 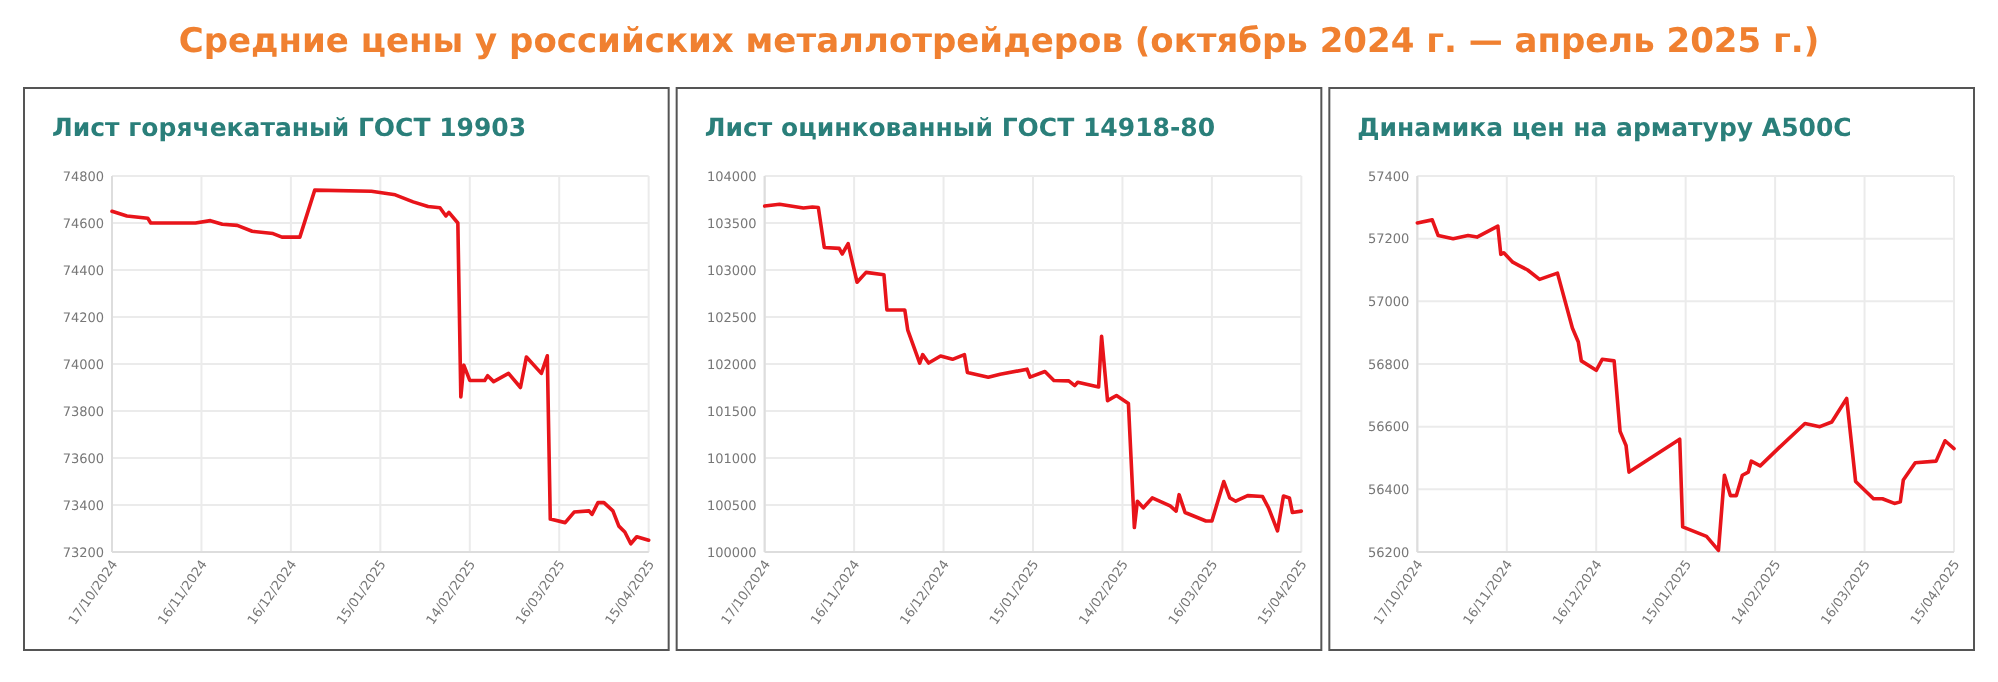 I want to click on chart-title: Лист горячекатаный ГОСТ 19903, so click(x=289, y=127).